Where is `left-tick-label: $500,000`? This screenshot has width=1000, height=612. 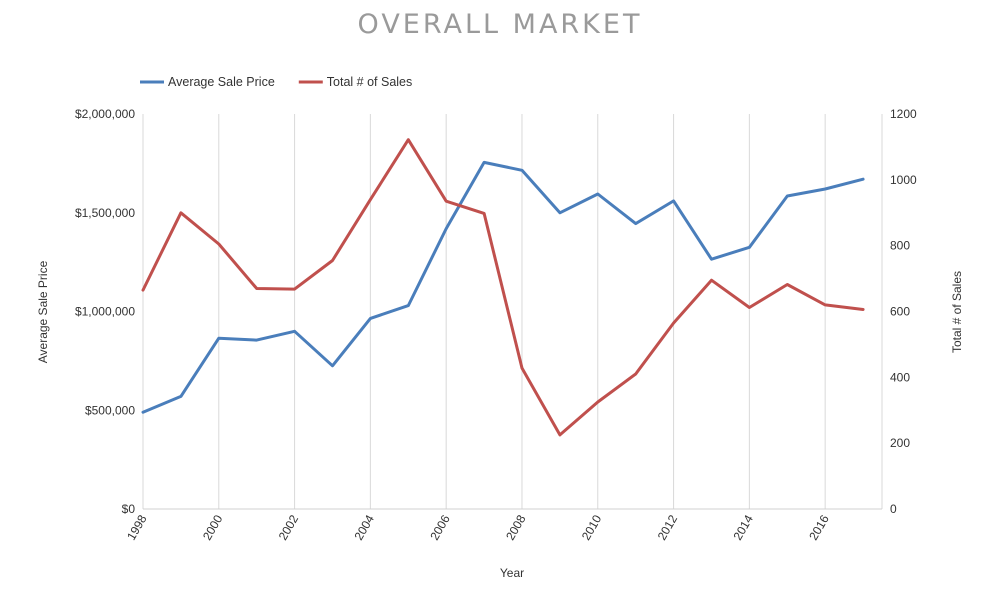 left-tick-label: $500,000 is located at coordinates (110, 410).